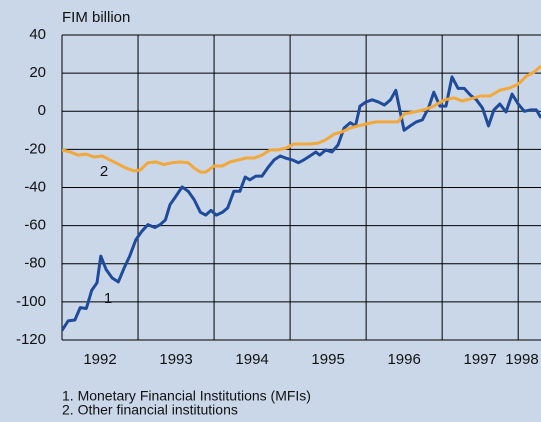 This screenshot has width=541, height=422. What do you see at coordinates (108, 298) in the screenshot?
I see `series-annotation: 1` at bounding box center [108, 298].